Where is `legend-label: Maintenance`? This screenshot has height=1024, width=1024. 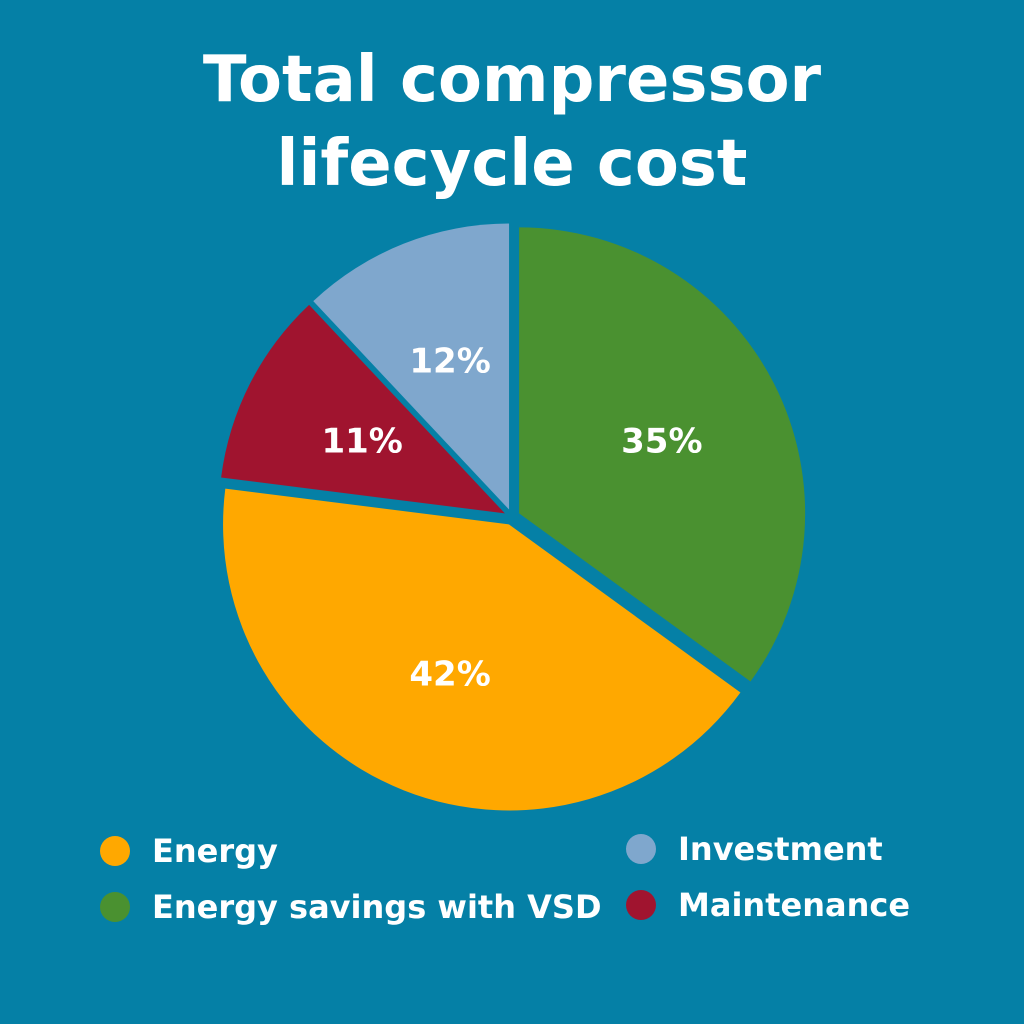 legend-label: Maintenance is located at coordinates (794, 905).